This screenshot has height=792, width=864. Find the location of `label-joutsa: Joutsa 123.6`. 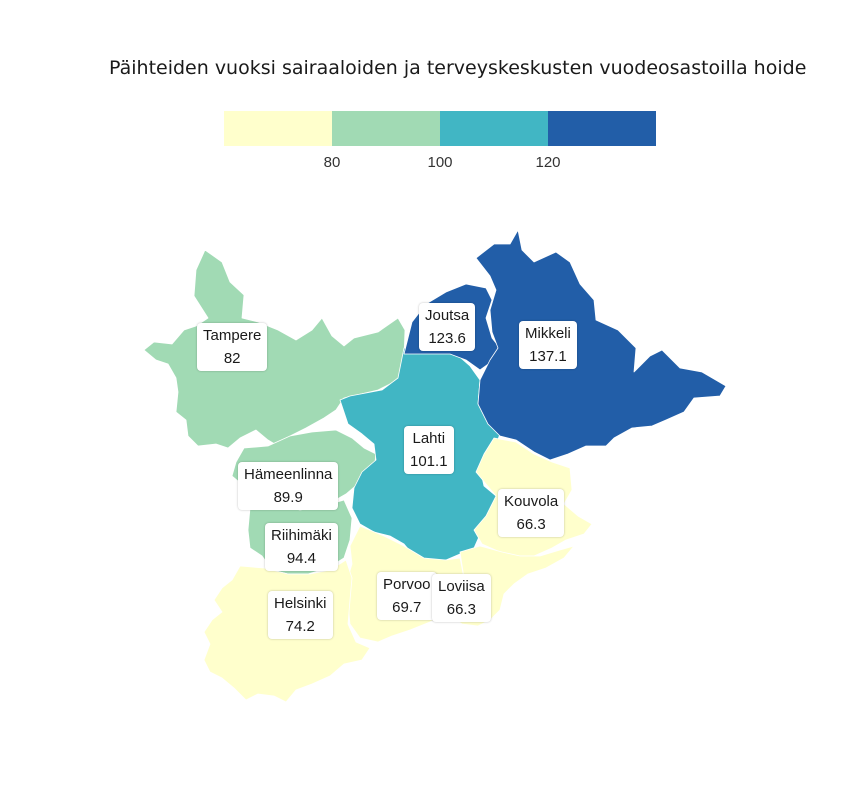

label-joutsa: Joutsa 123.6 is located at coordinates (447, 327).